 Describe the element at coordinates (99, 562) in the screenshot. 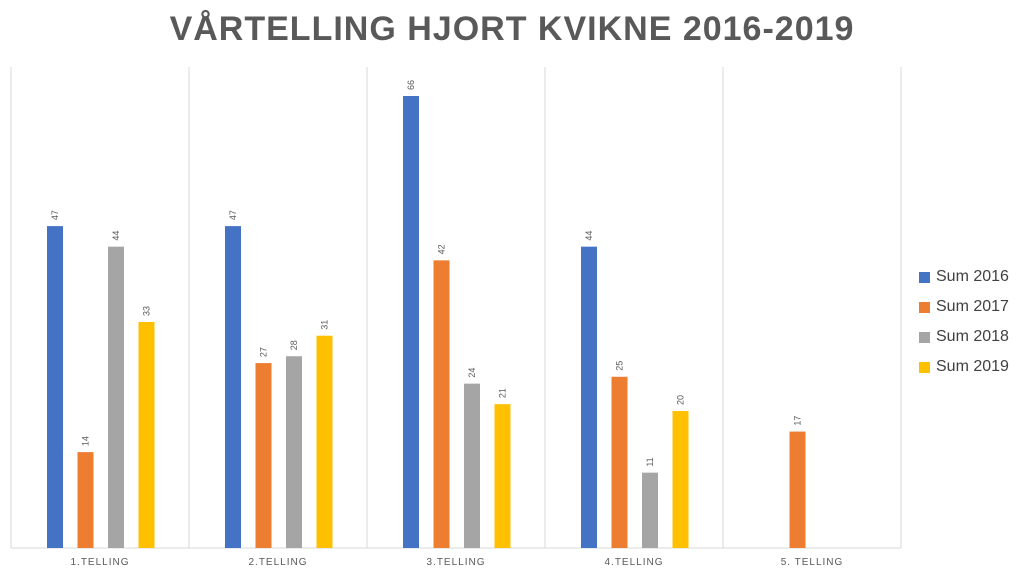

I see `category-tick-label: 1.TELLING` at that location.